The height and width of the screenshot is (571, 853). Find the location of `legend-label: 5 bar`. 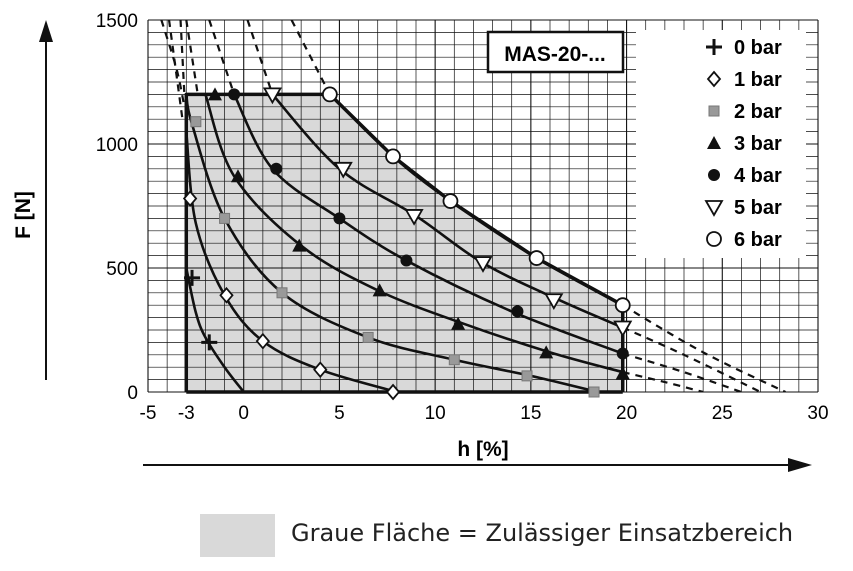

legend-label: 5 bar is located at coordinates (758, 208).